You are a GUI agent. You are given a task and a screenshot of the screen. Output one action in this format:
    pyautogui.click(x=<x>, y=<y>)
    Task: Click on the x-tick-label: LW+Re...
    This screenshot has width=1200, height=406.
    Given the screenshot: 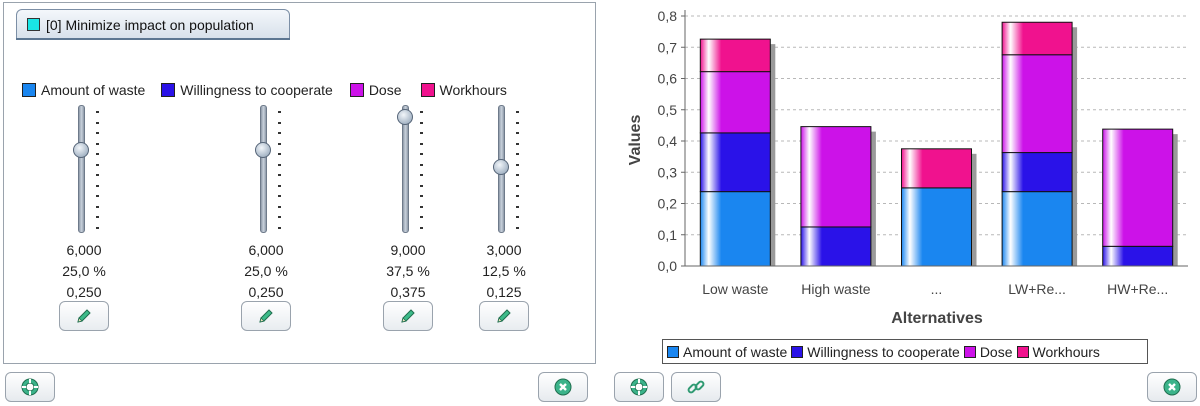 What is the action you would take?
    pyautogui.click(x=1037, y=289)
    